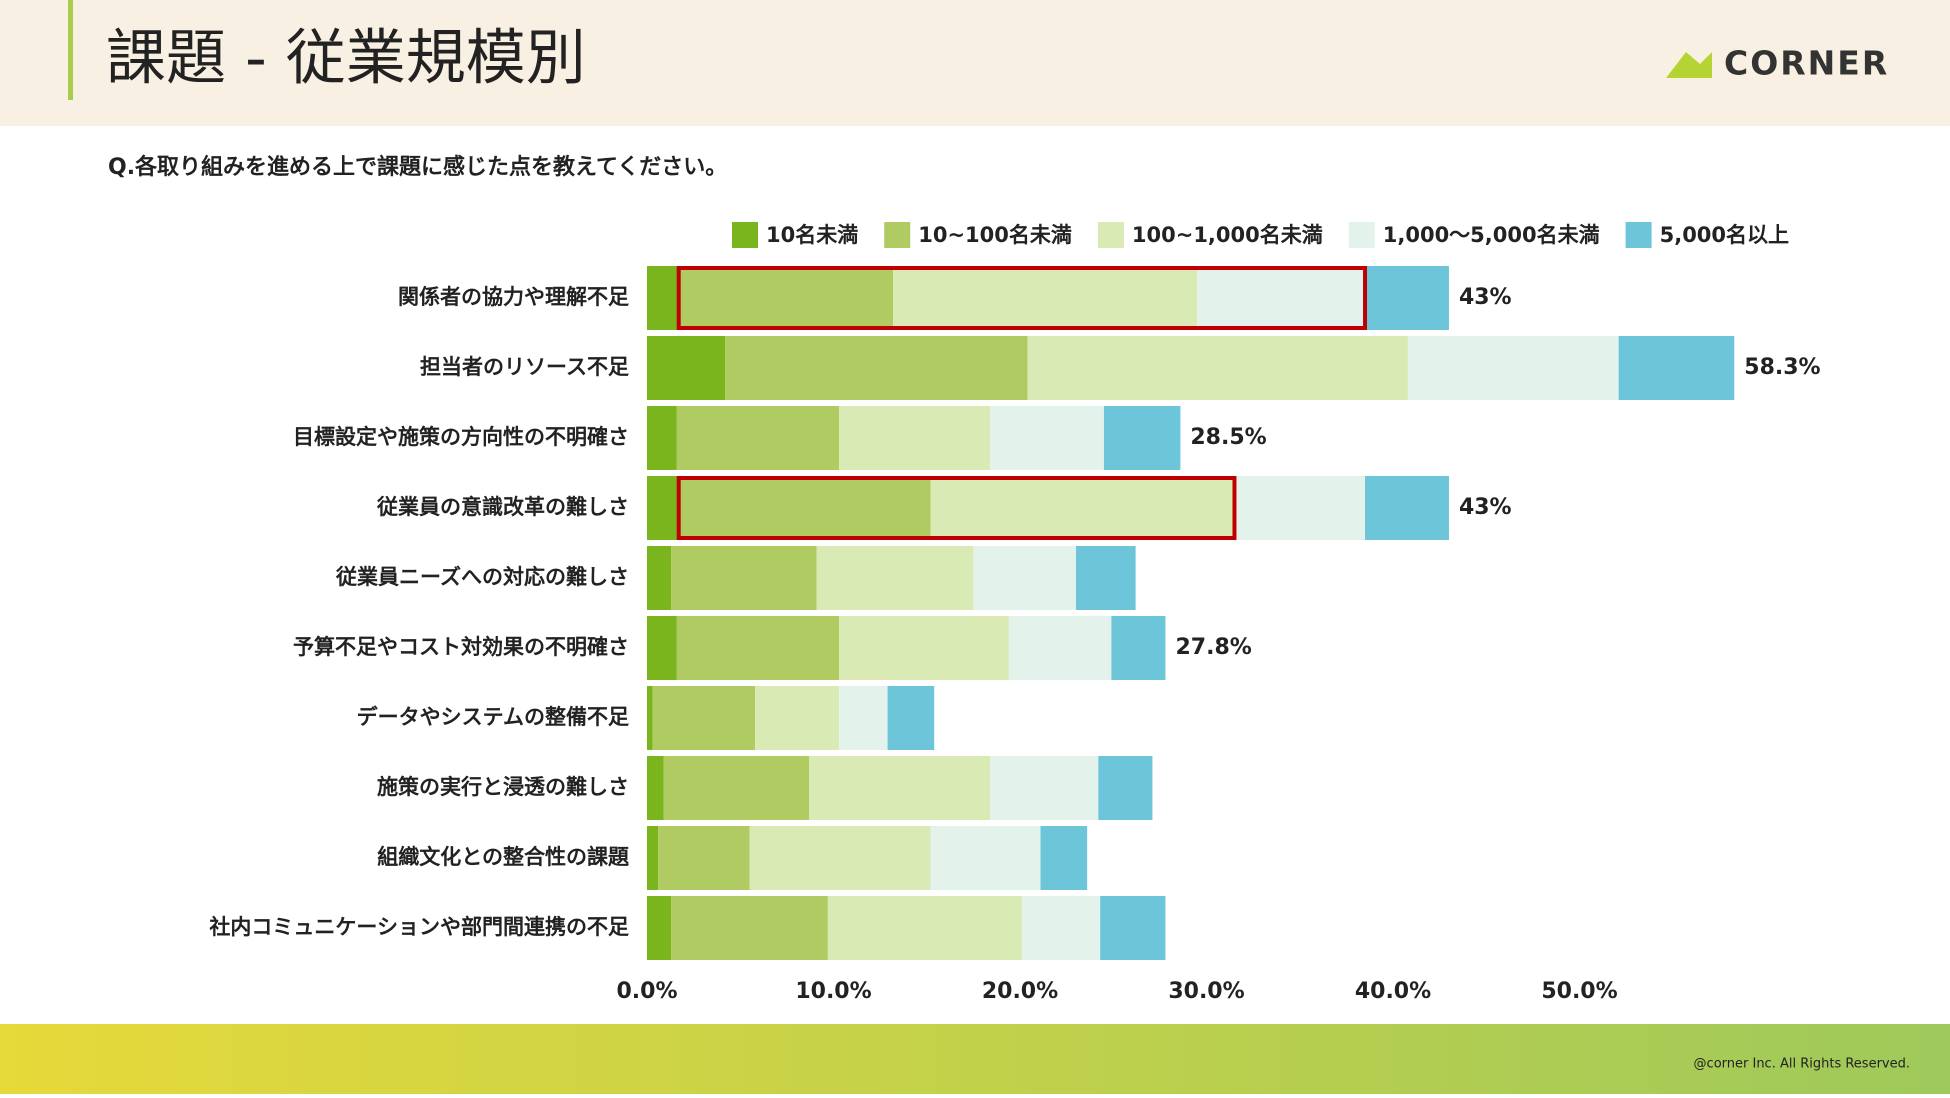 The width and height of the screenshot is (1950, 1098). I want to click on category-label: 組織文化との整合性の課題, so click(503, 857).